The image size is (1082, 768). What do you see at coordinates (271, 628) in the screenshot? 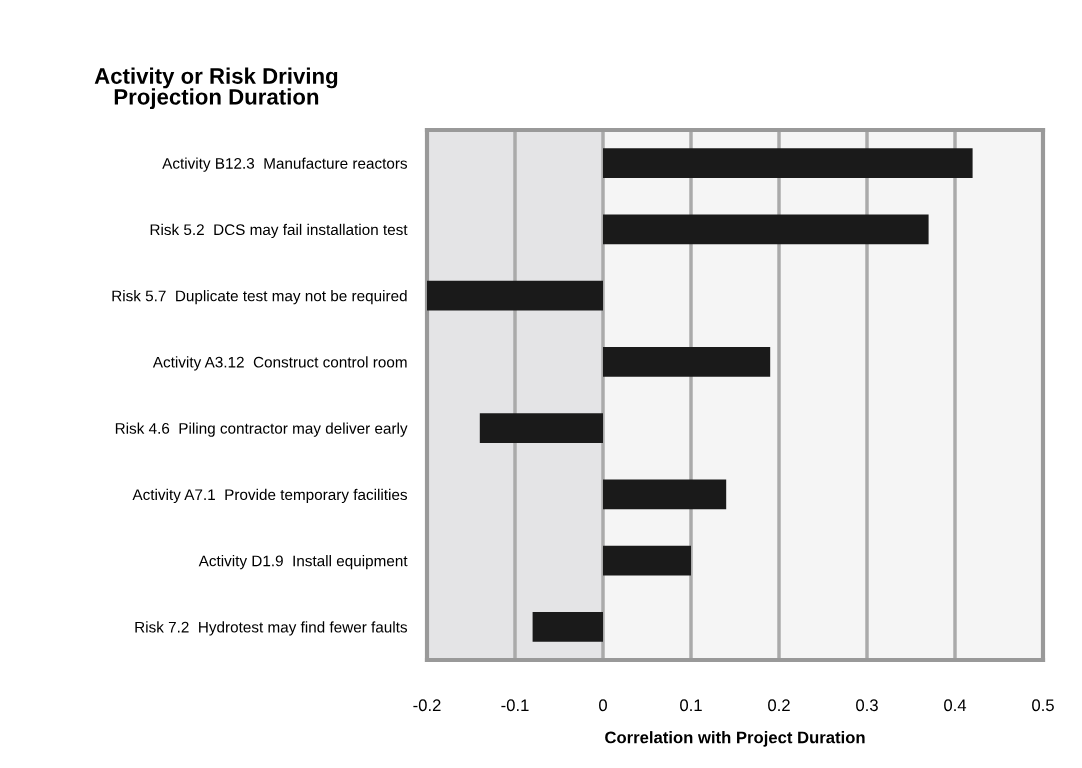
I see `y-tick-label: Risk 7.2 Hydrotest may find fewer faults` at bounding box center [271, 628].